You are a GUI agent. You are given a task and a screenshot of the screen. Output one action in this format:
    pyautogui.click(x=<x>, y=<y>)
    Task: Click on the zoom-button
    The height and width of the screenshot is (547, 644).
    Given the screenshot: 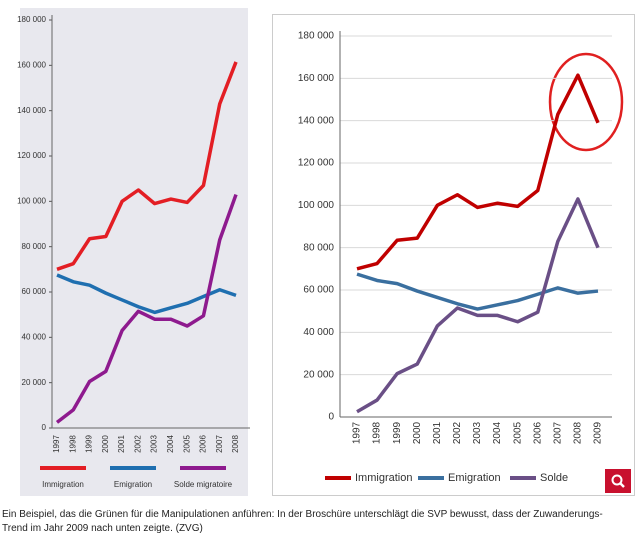 What is the action you would take?
    pyautogui.click(x=618, y=481)
    